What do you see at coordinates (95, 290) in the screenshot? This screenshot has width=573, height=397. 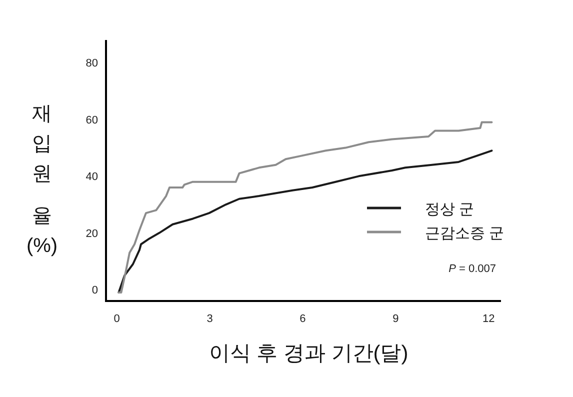 I see `y-tick-label: 0` at bounding box center [95, 290].